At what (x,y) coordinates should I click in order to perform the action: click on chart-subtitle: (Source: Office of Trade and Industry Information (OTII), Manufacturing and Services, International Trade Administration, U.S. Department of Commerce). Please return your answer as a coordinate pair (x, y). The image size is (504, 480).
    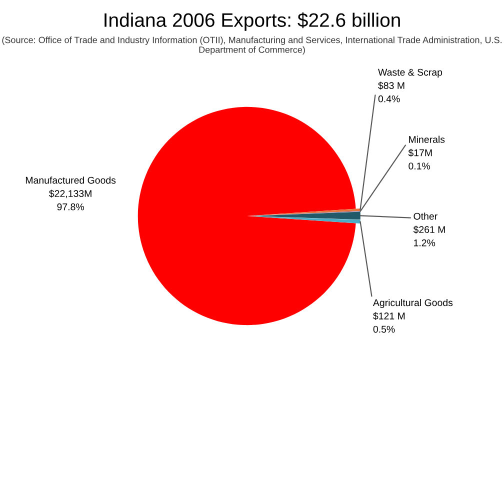
    Looking at the image, I should click on (252, 45).